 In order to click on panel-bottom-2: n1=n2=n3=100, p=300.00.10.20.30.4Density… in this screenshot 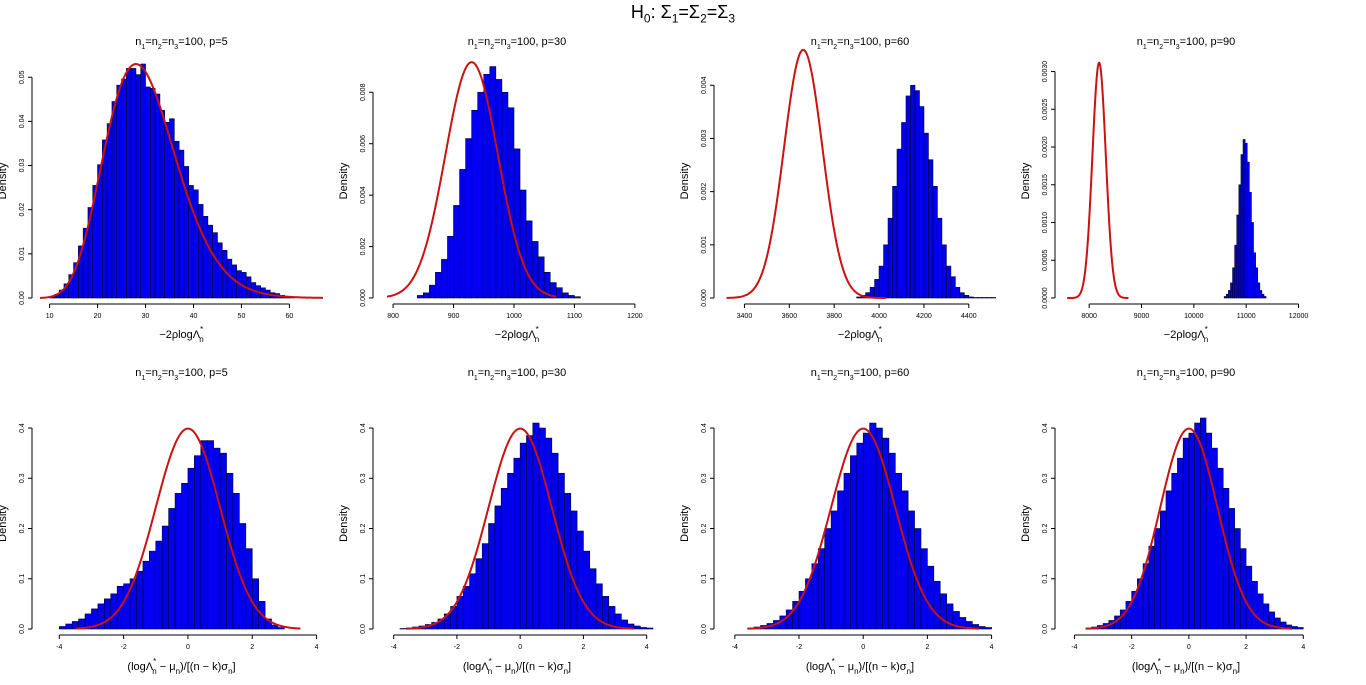, I will do `click(496, 521)`.